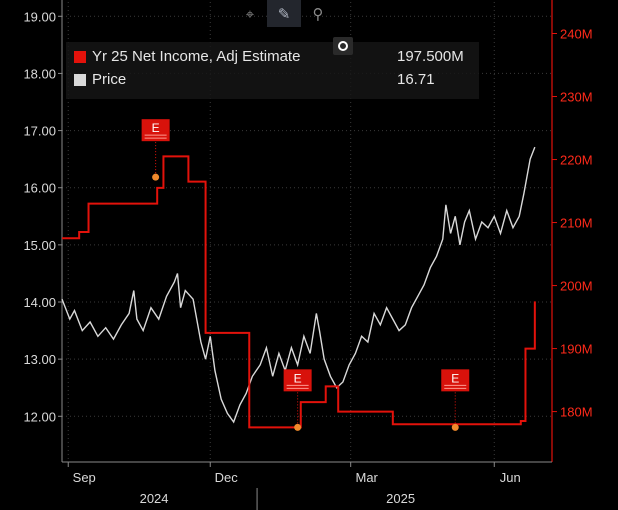 The image size is (618, 510). Describe the element at coordinates (366, 477) in the screenshot. I see `x-tick-label: Mar` at that location.